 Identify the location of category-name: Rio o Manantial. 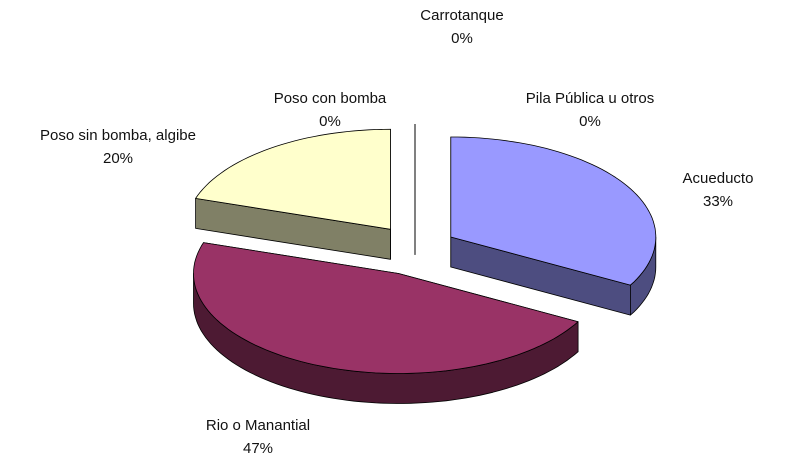
(258, 425).